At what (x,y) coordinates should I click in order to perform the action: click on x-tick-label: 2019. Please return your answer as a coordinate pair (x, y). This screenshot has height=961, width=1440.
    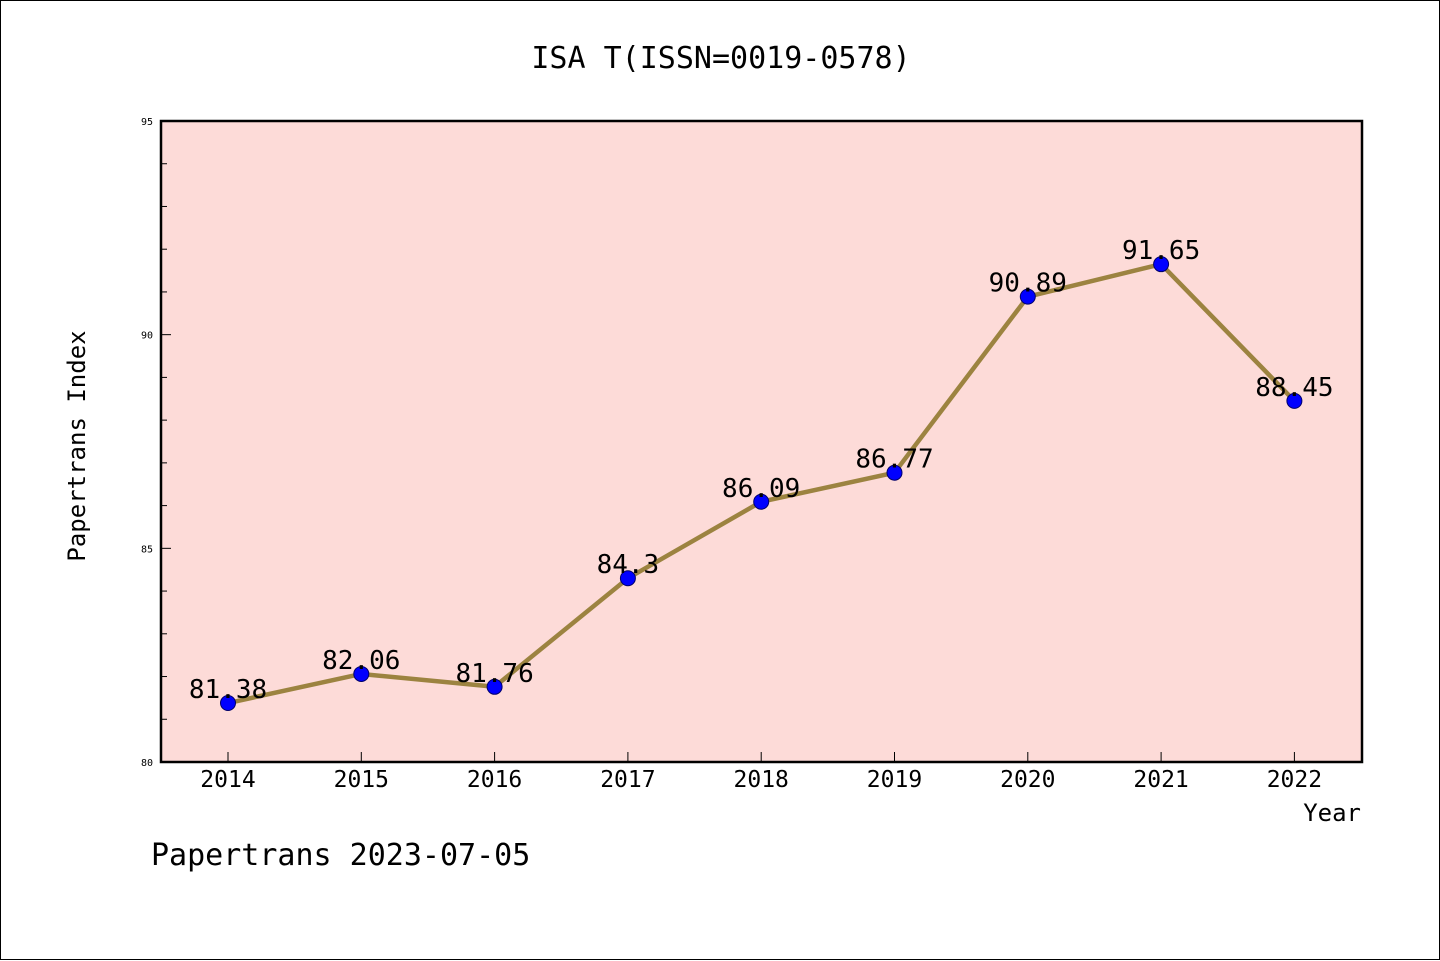
    Looking at the image, I should click on (894, 780).